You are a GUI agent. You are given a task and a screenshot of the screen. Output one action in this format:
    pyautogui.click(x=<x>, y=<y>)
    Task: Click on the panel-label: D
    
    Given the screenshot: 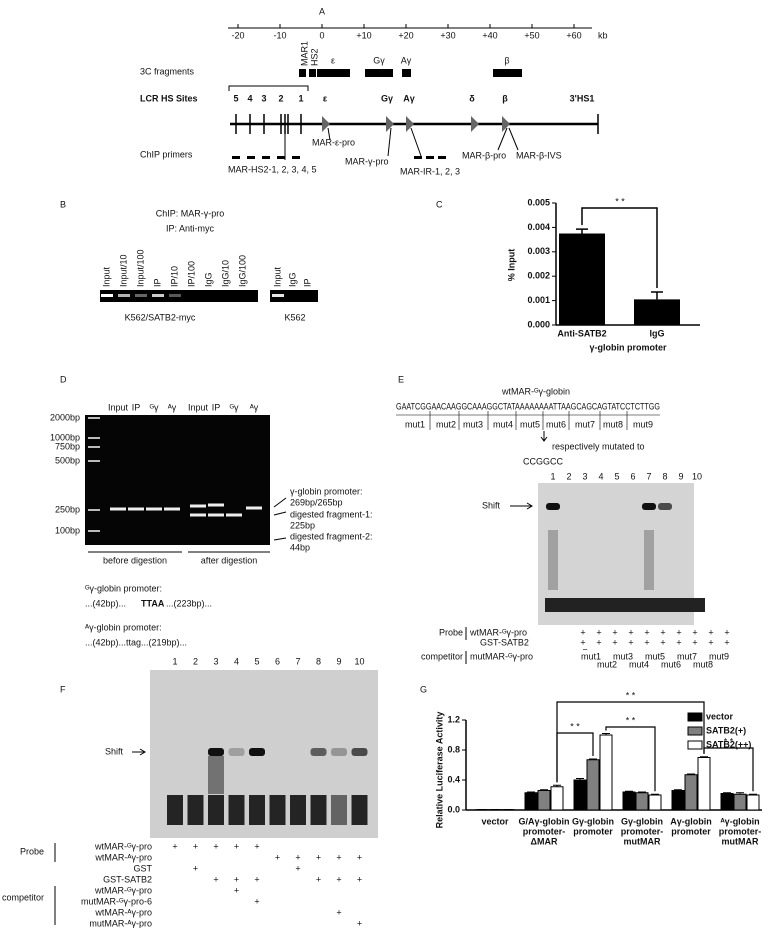 What is the action you would take?
    pyautogui.click(x=63, y=379)
    